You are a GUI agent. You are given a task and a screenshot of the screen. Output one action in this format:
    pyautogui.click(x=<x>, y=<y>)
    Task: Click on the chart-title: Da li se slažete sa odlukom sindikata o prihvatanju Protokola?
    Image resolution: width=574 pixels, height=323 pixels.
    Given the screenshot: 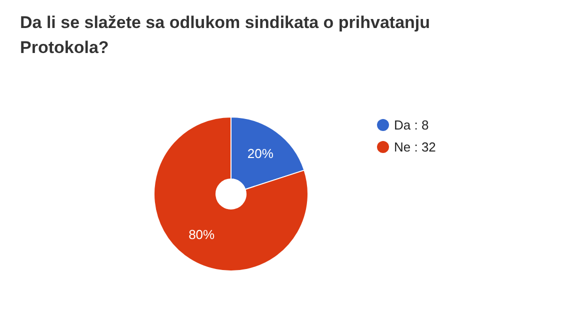 What is the action you would take?
    pyautogui.click(x=225, y=35)
    